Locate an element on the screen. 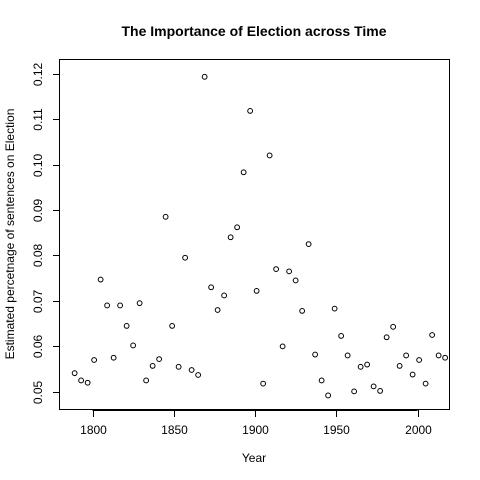  y-tick-label: 0.06 is located at coordinates (38, 346).